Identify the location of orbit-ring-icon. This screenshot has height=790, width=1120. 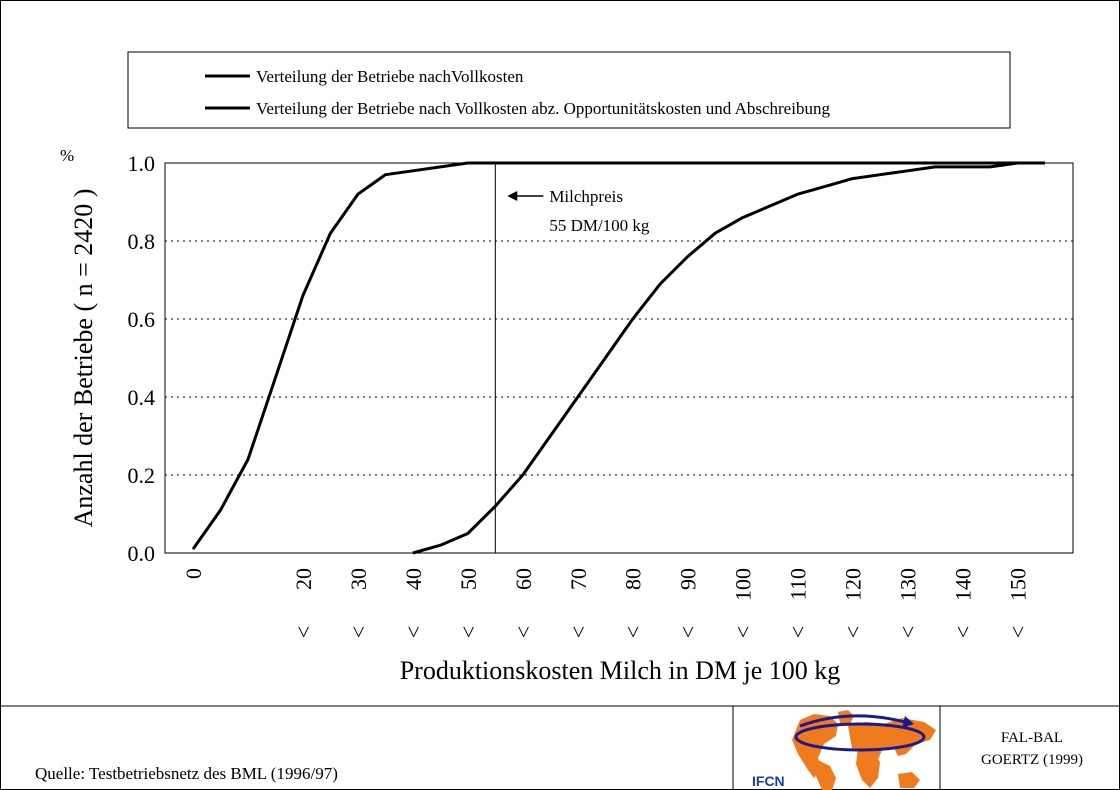
(860, 737).